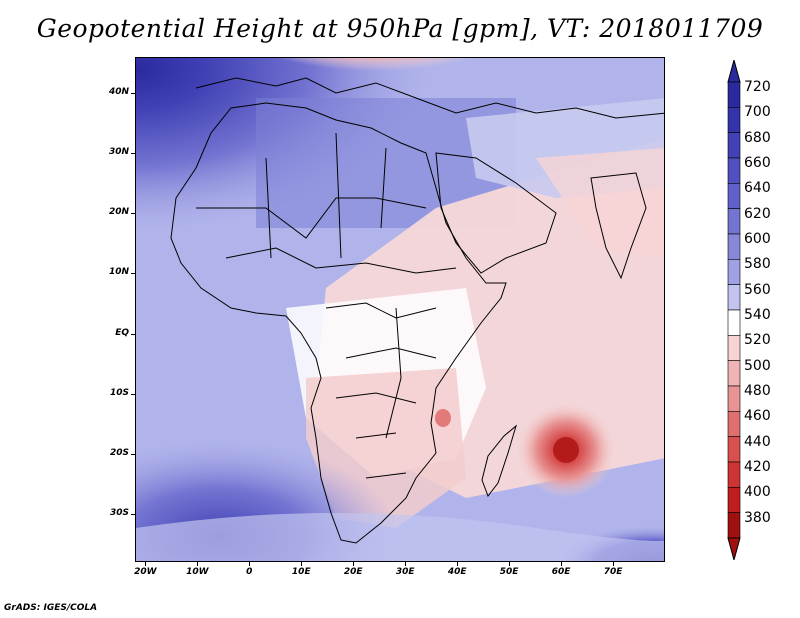 The image size is (800, 618). What do you see at coordinates (757, 112) in the screenshot?
I see `colorbar-level-label: 700` at bounding box center [757, 112].